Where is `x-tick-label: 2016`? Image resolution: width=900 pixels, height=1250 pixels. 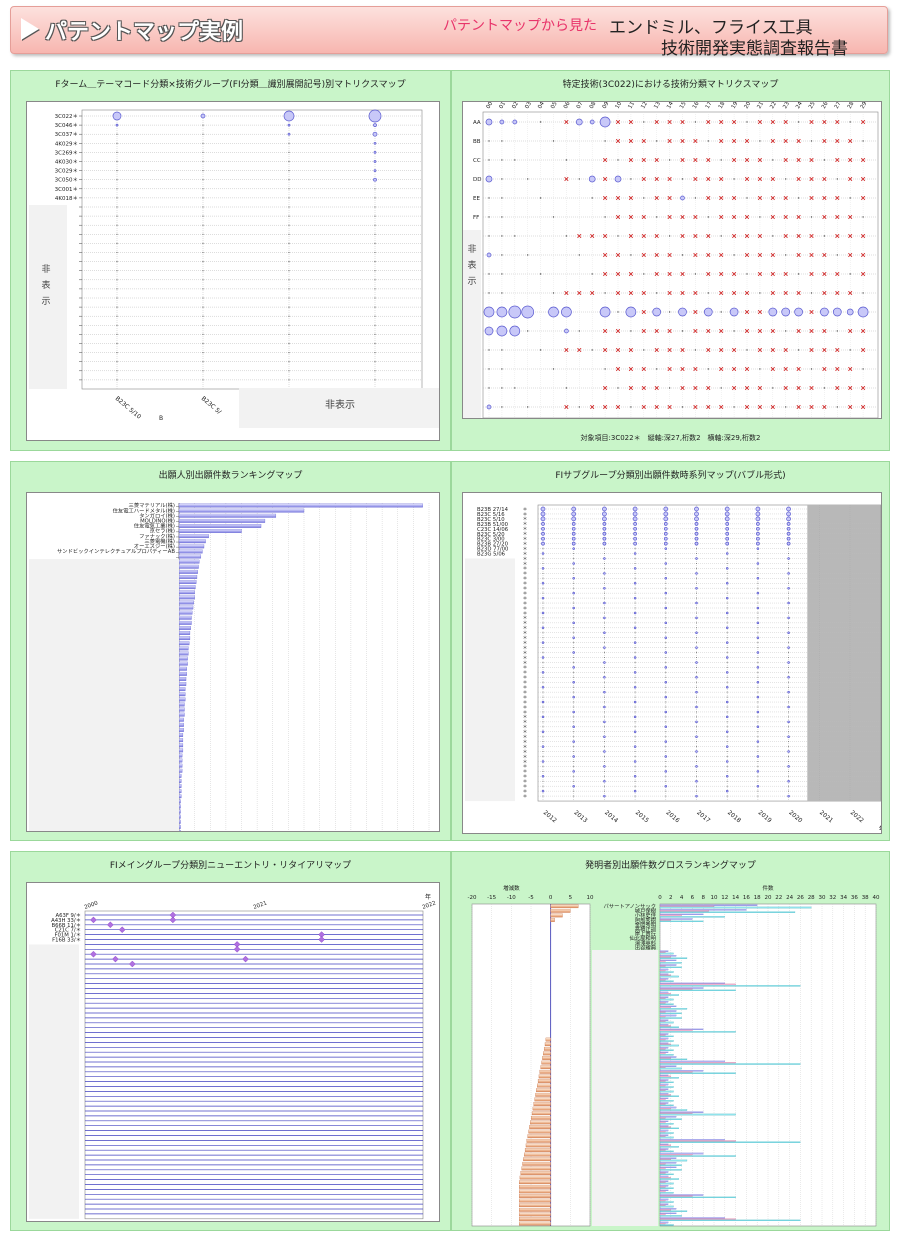
x-tick-label: 2016 is located at coordinates (673, 816).